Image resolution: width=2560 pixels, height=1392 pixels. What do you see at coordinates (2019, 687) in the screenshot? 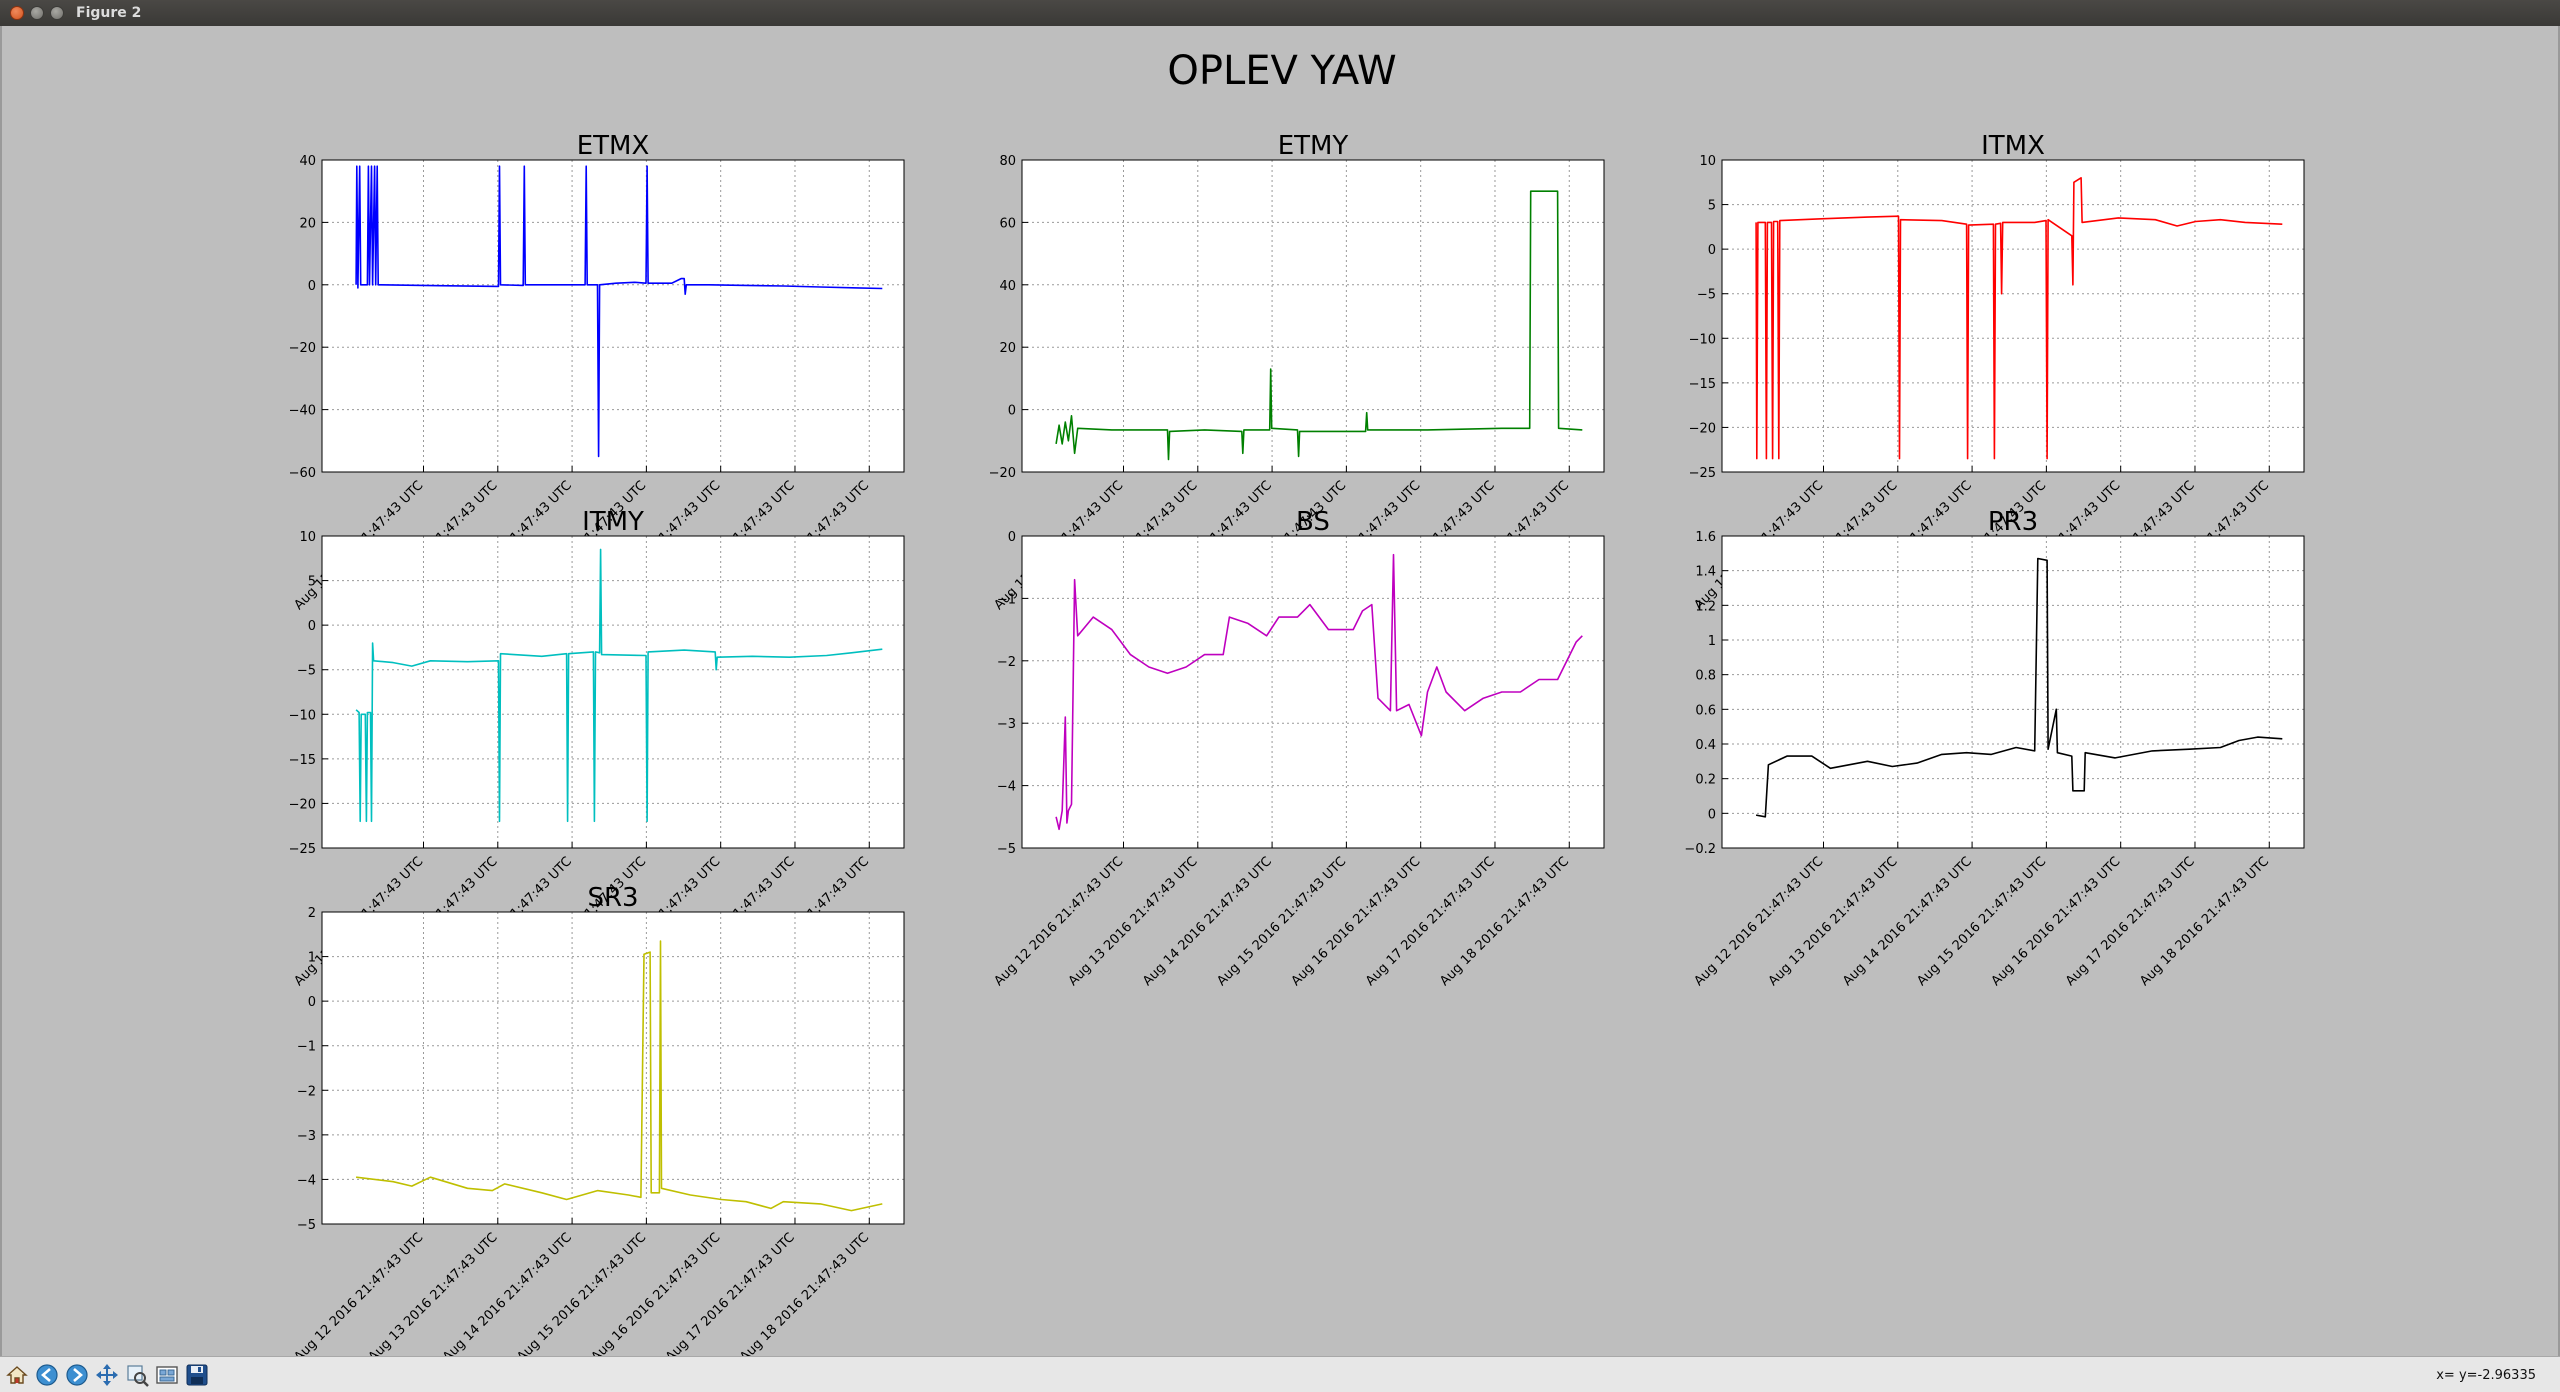
I see `series-line-pr3` at bounding box center [2019, 687].